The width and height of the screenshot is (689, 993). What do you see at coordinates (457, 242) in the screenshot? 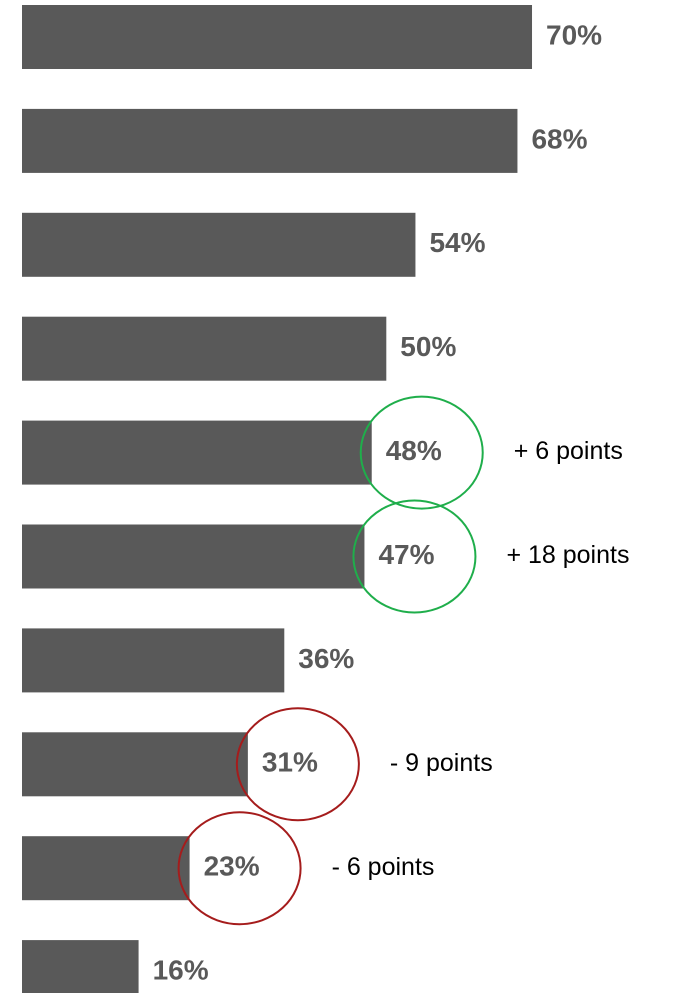
I see `value-label: 54%` at bounding box center [457, 242].